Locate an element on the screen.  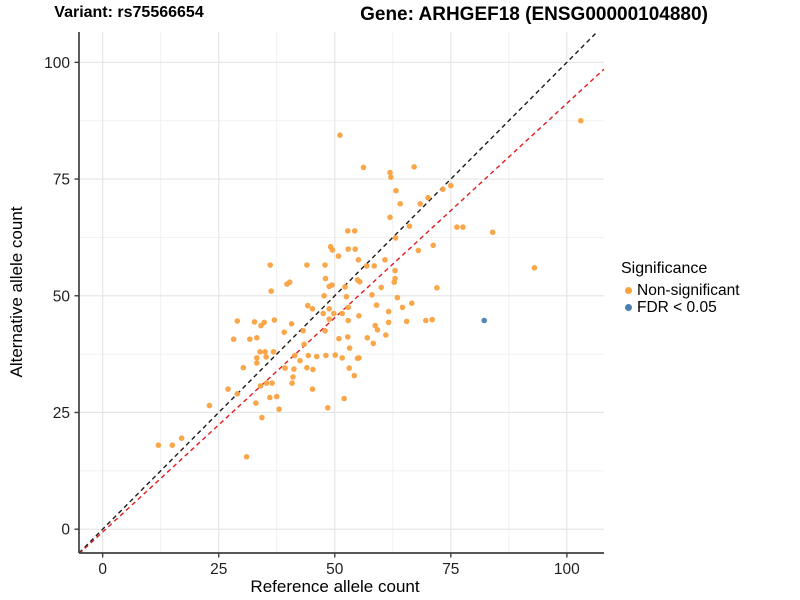
x-axis-label: Reference allele count is located at coordinates (335, 586).